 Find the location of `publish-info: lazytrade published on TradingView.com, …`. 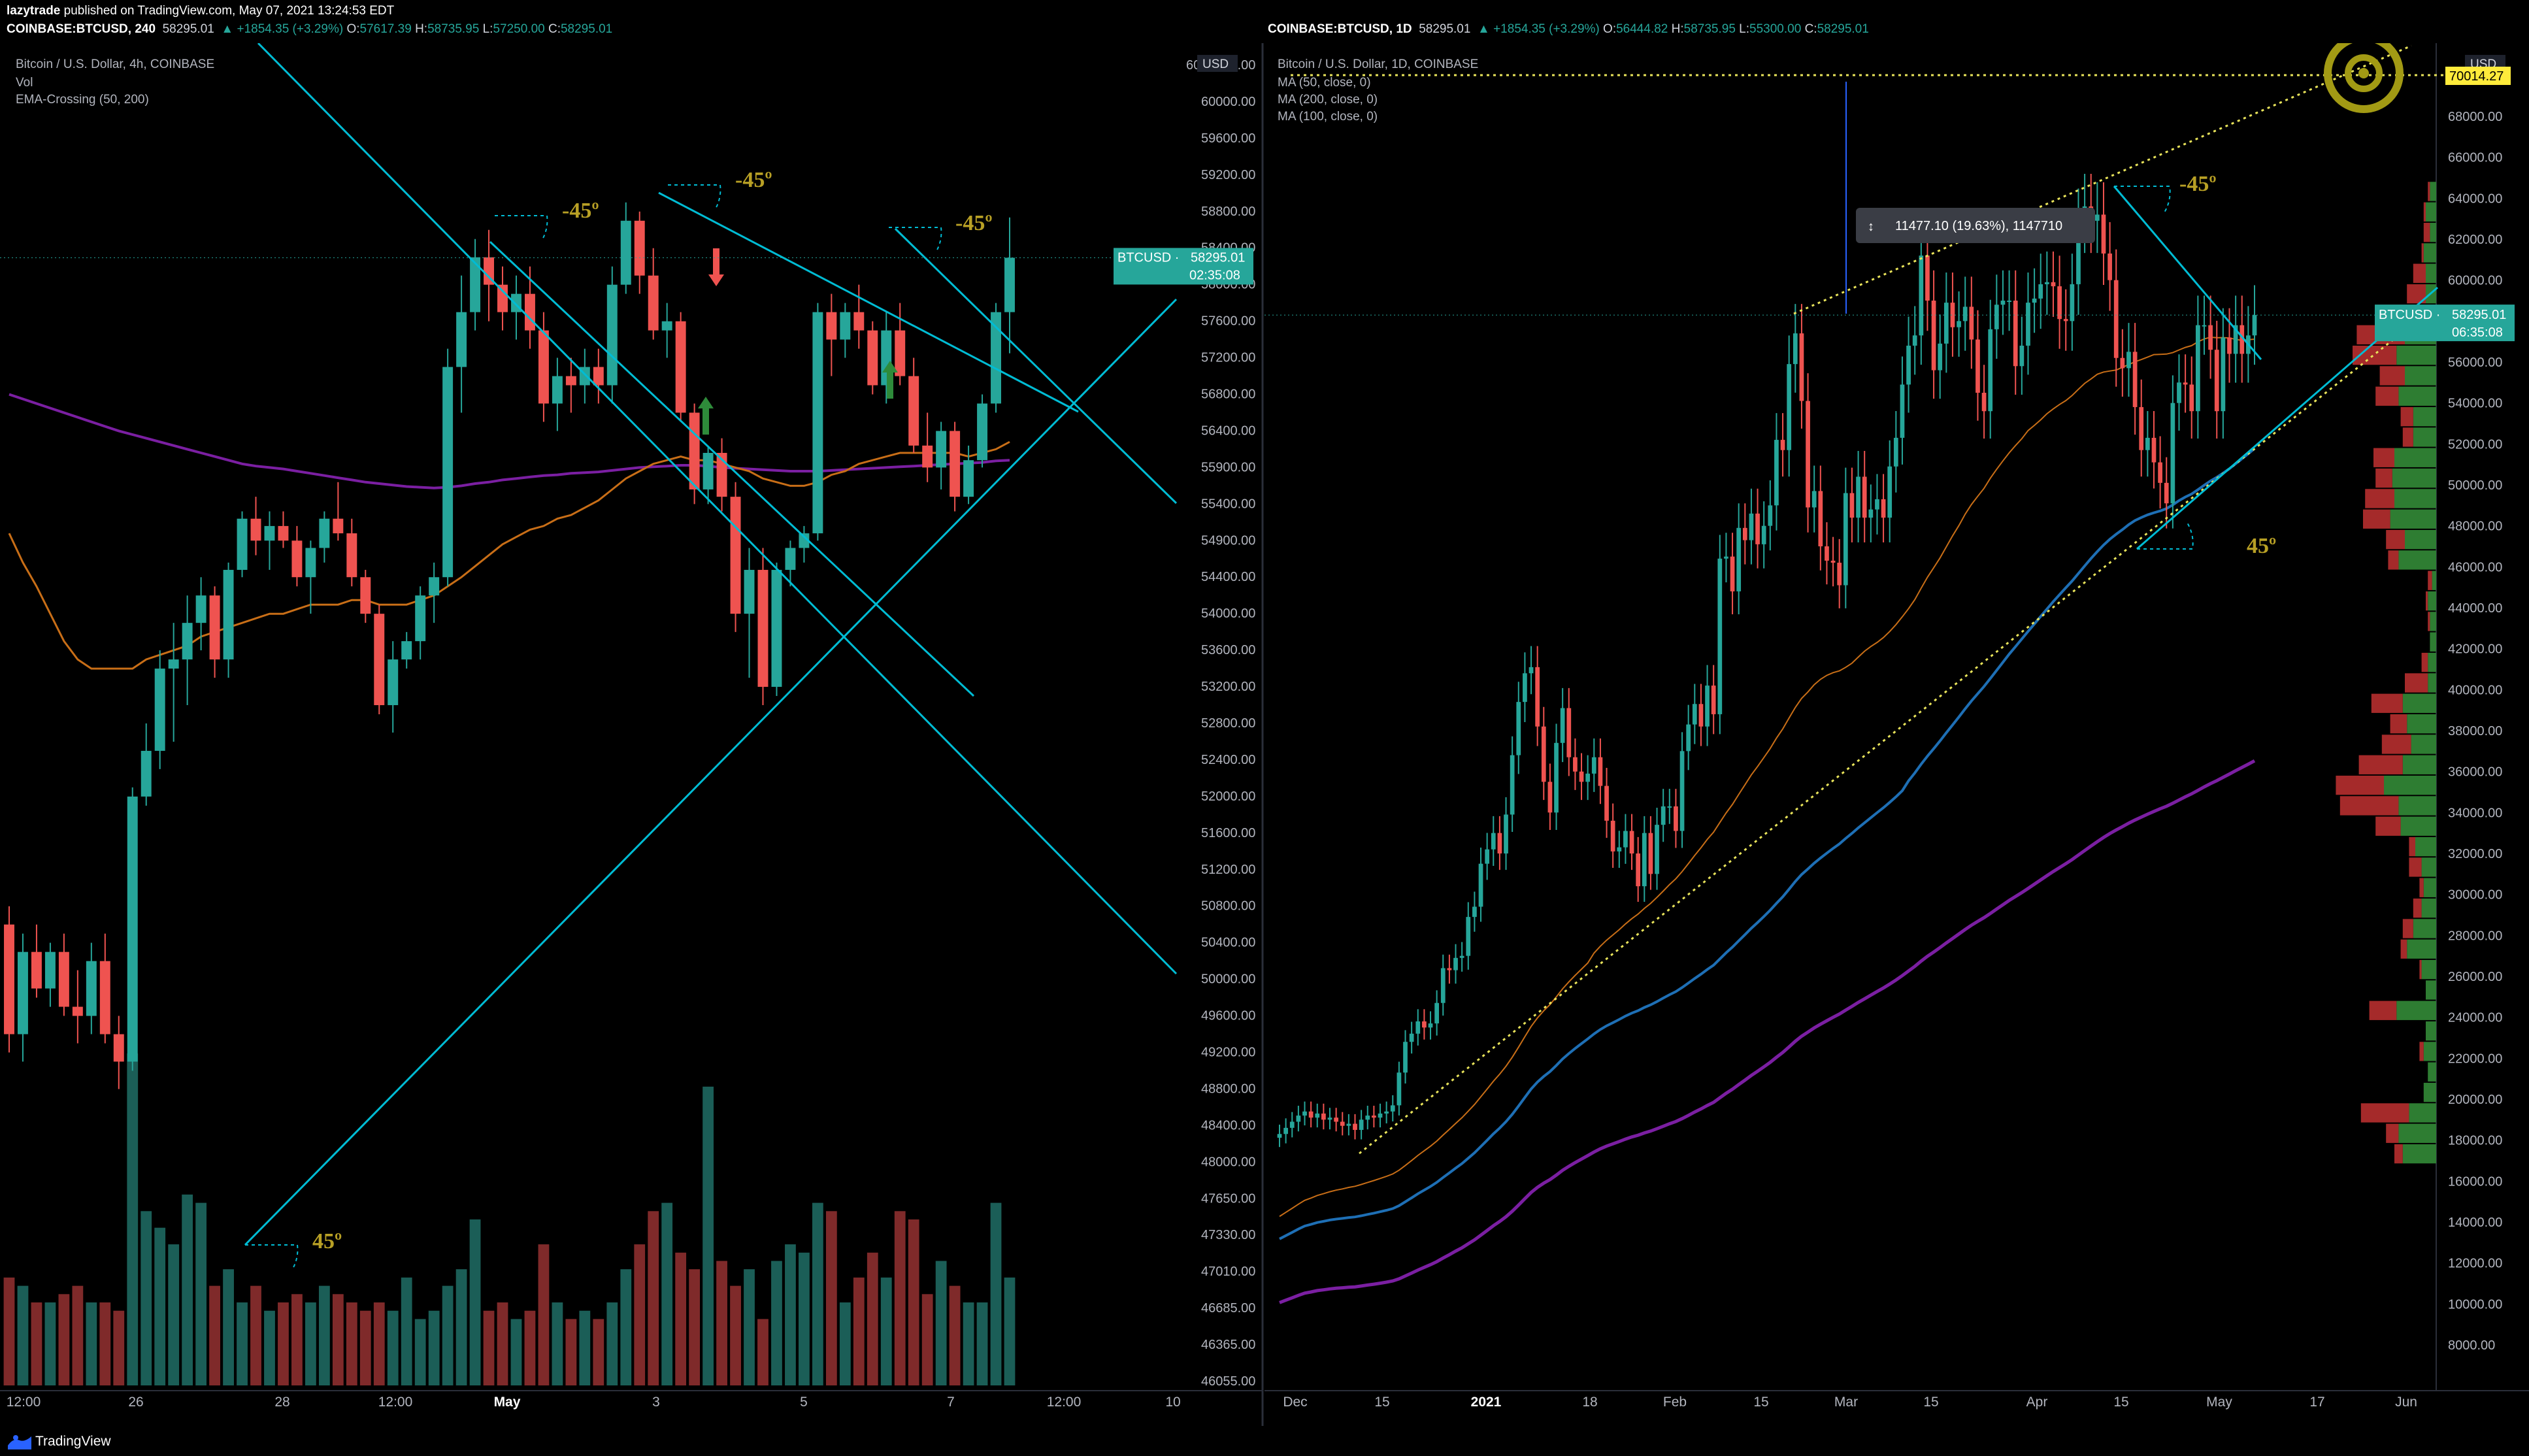

publish-info: lazytrade published on TradingView.com, … is located at coordinates (200, 11).